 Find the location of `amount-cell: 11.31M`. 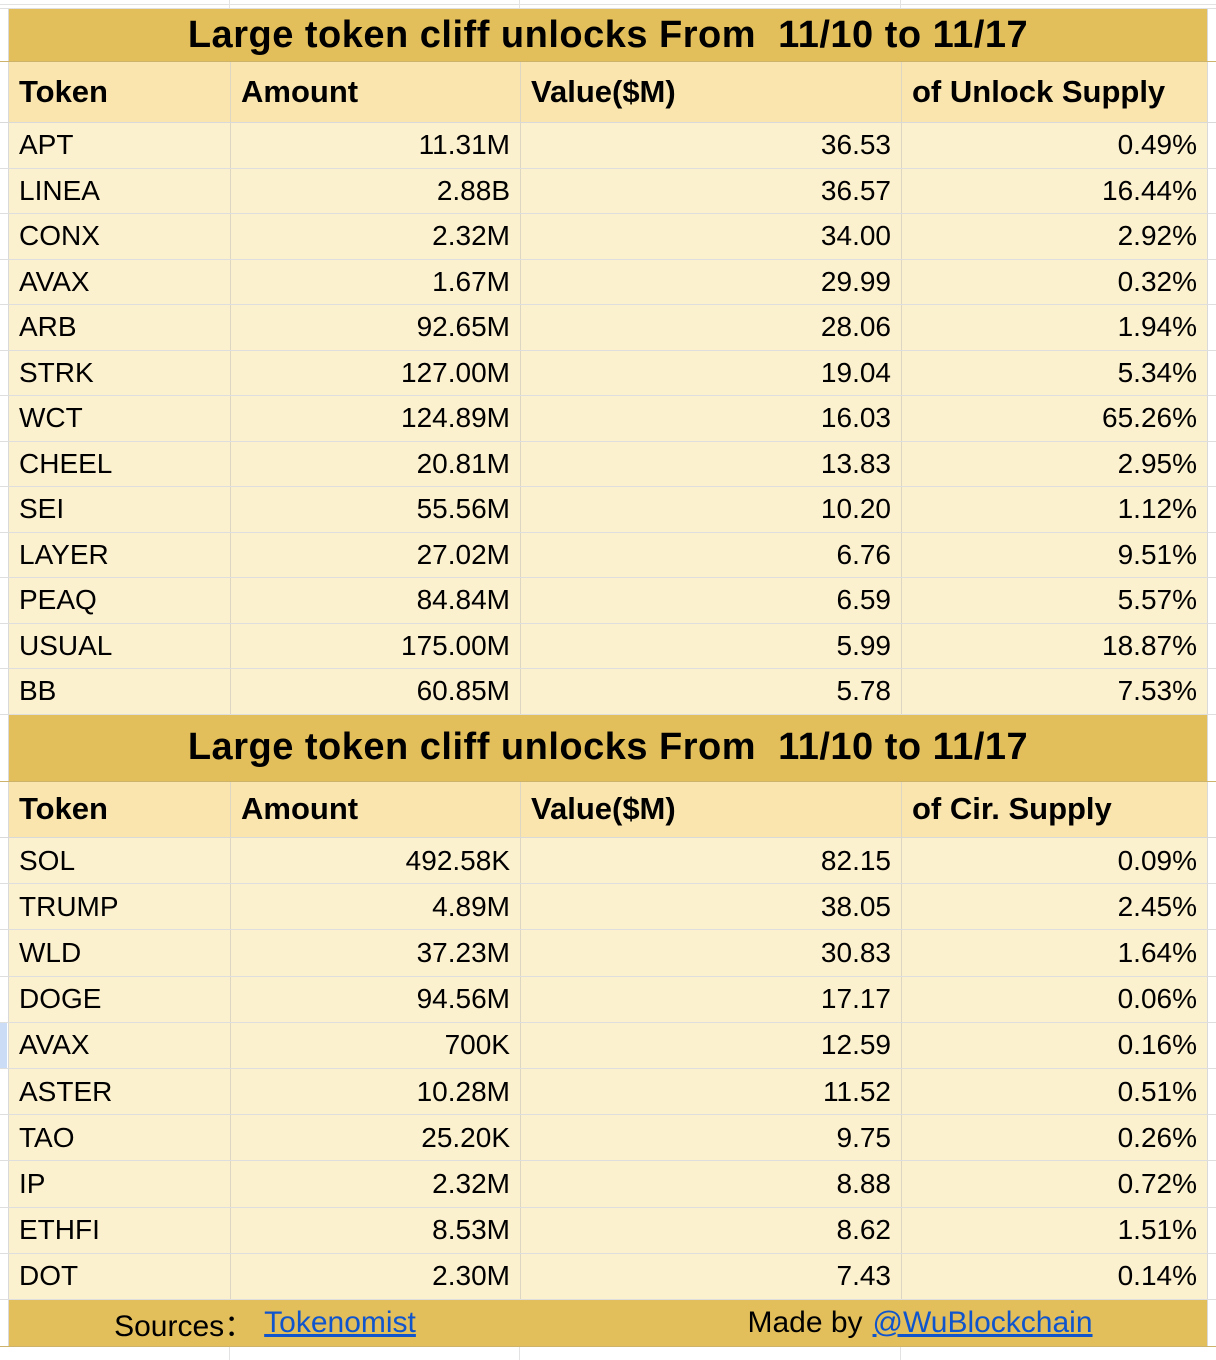

amount-cell: 11.31M is located at coordinates (376, 145).